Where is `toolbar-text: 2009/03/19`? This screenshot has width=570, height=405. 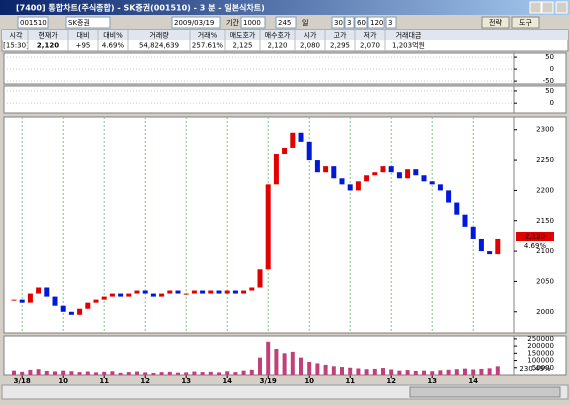
toolbar-text: 2009/03/19 is located at coordinates (194, 23).